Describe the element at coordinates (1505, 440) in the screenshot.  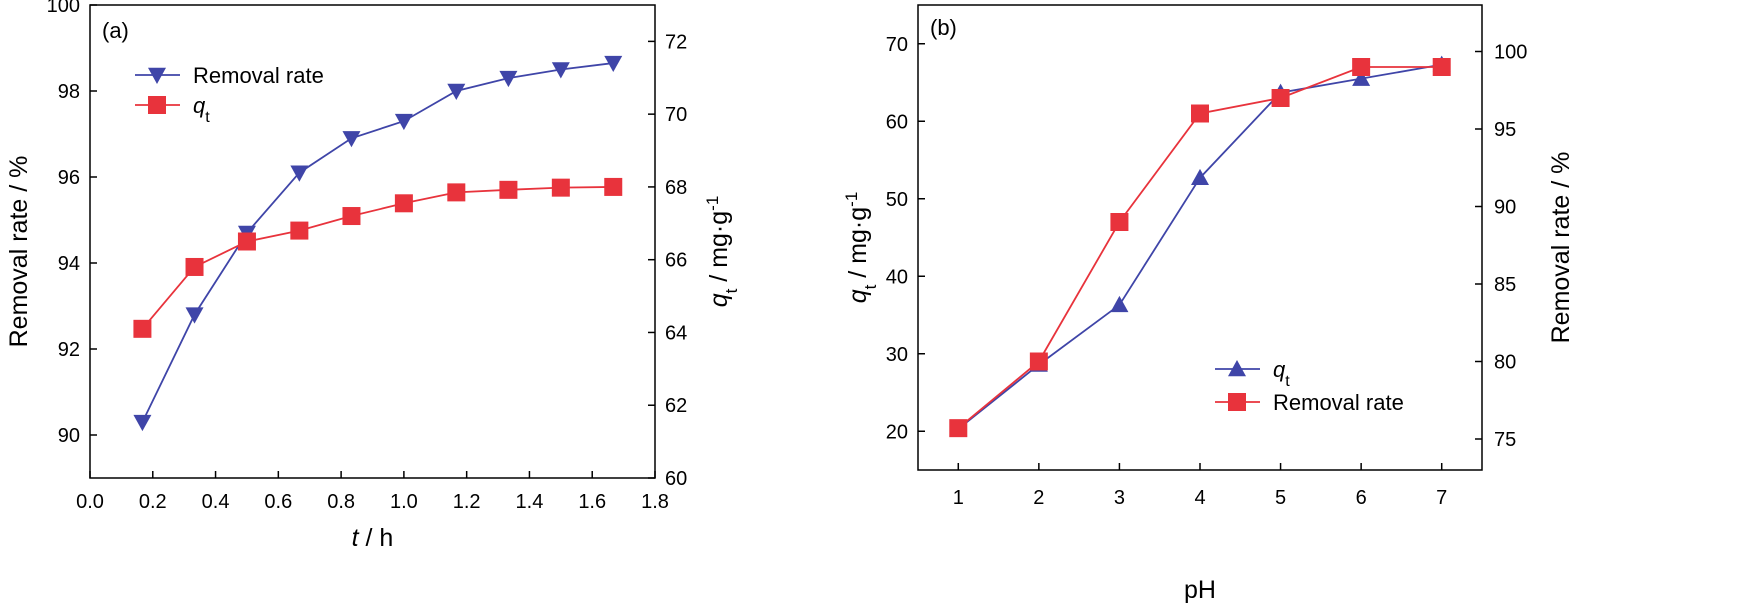
I see `y-right-tick-label: 75` at that location.